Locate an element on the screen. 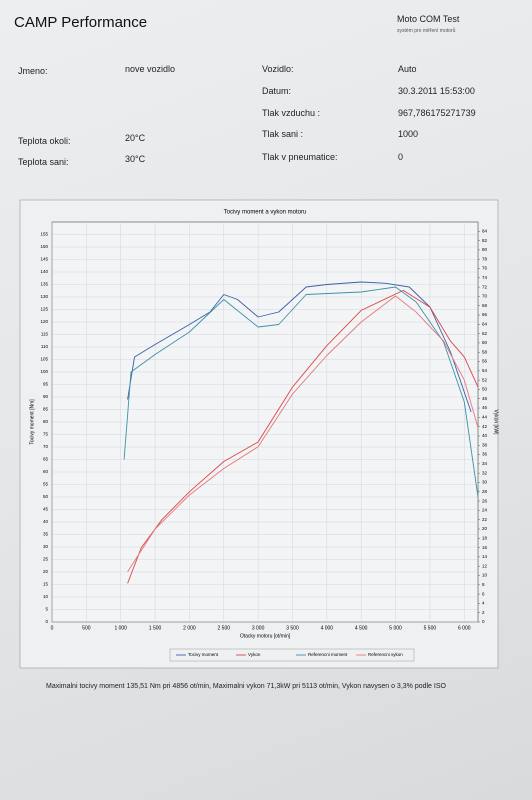  y2-tick-label: 74 is located at coordinates (485, 277).